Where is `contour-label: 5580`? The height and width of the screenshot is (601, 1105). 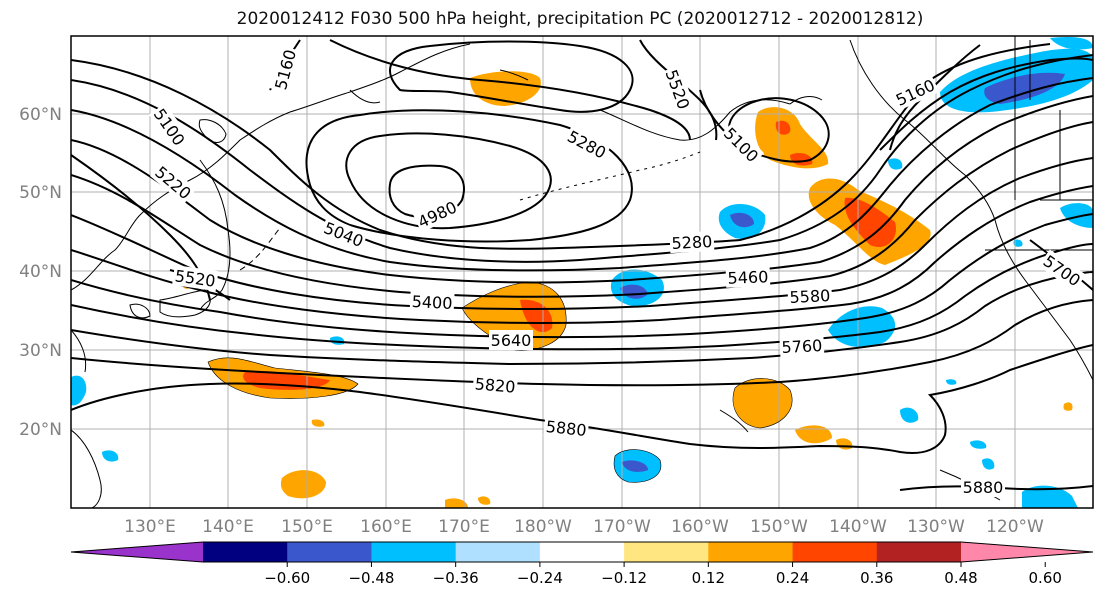
contour-label: 5580 is located at coordinates (810, 296).